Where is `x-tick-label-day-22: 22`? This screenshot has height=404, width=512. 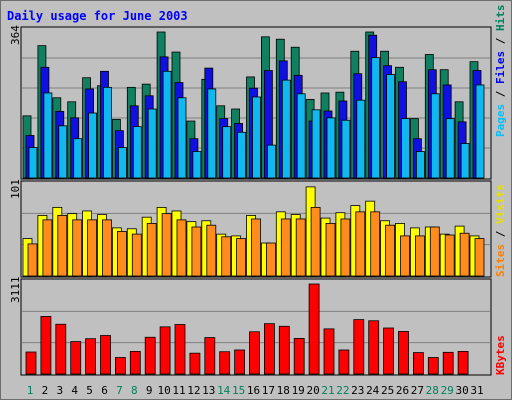
x-tick-label-day-22: 22 is located at coordinates (342, 390).